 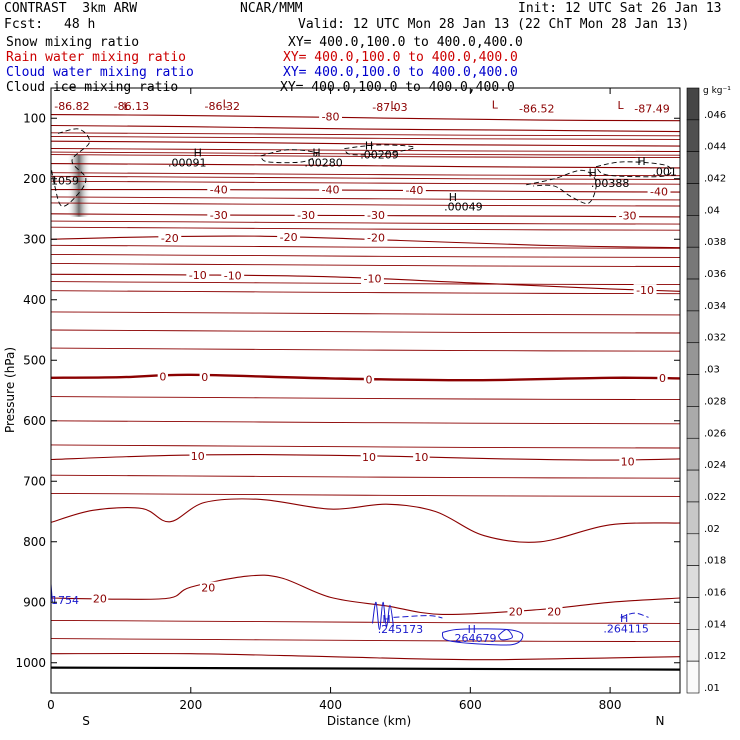 I want to click on temperature-label: -86.13, so click(x=131, y=106).